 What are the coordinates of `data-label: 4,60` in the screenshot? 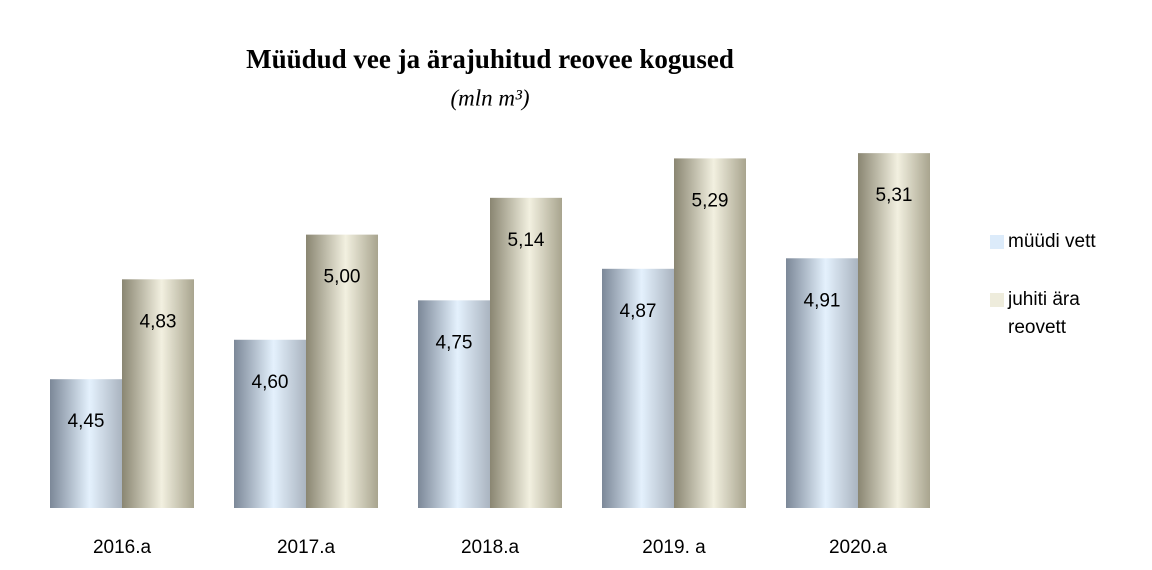 It's located at (270, 382).